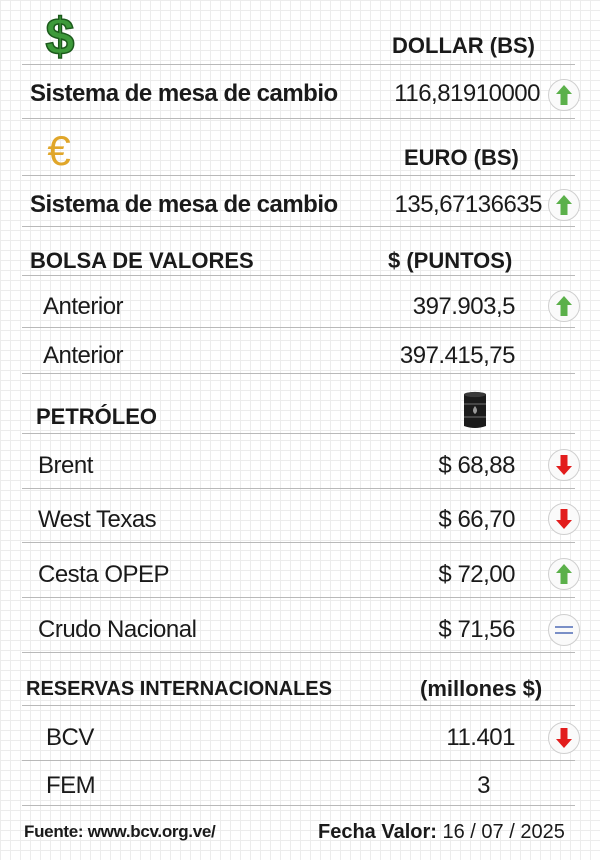  Describe the element at coordinates (464, 306) in the screenshot. I see `bolsa-row-value: 397.903,5` at that location.